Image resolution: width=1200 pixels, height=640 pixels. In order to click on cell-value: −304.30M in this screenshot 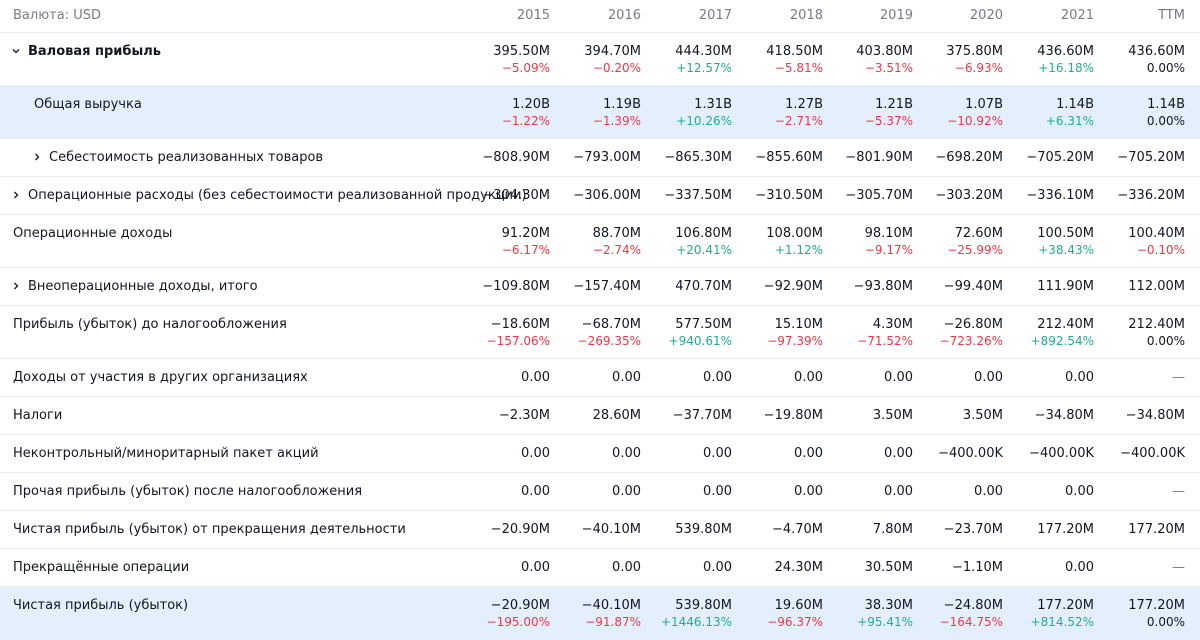, I will do `click(516, 195)`.